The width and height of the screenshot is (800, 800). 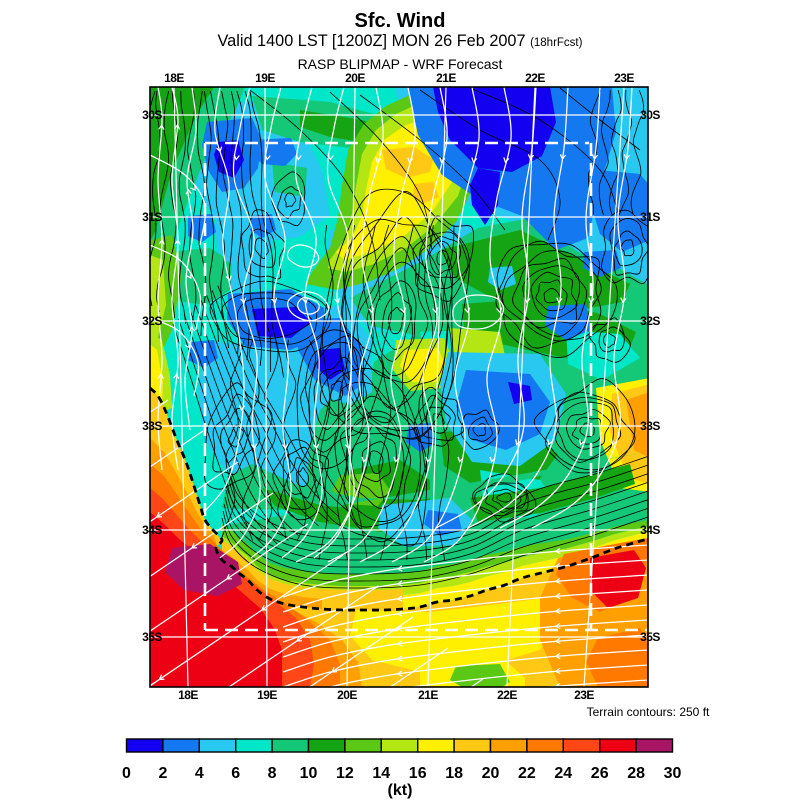 What do you see at coordinates (126, 773) in the screenshot?
I see `svg-text: 0` at bounding box center [126, 773].